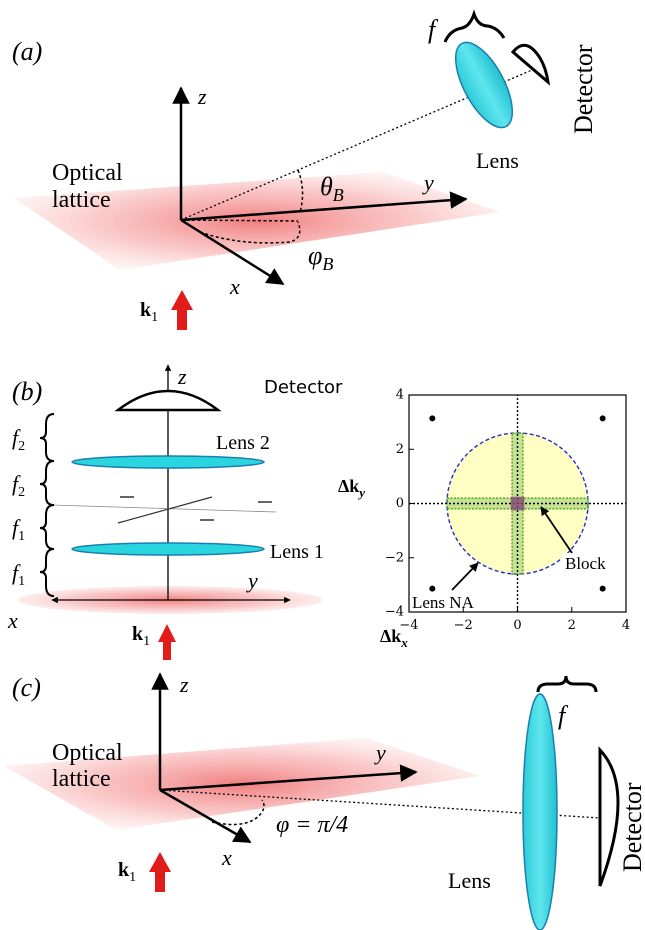  Describe the element at coordinates (182, 376) in the screenshot. I see `z-axis-b-label: z` at that location.